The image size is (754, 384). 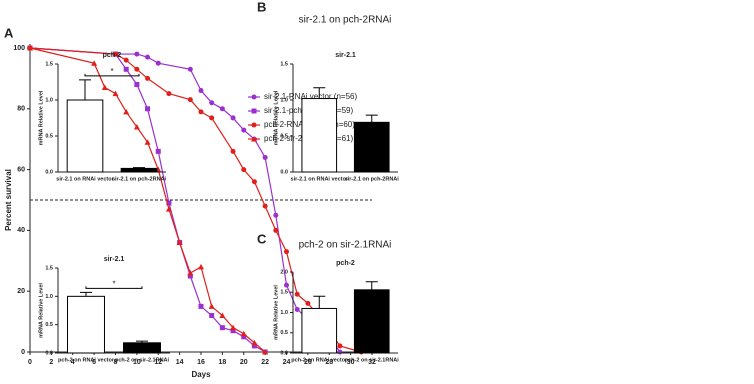 I want to click on x-tick-label: 16, so click(x=201, y=362).